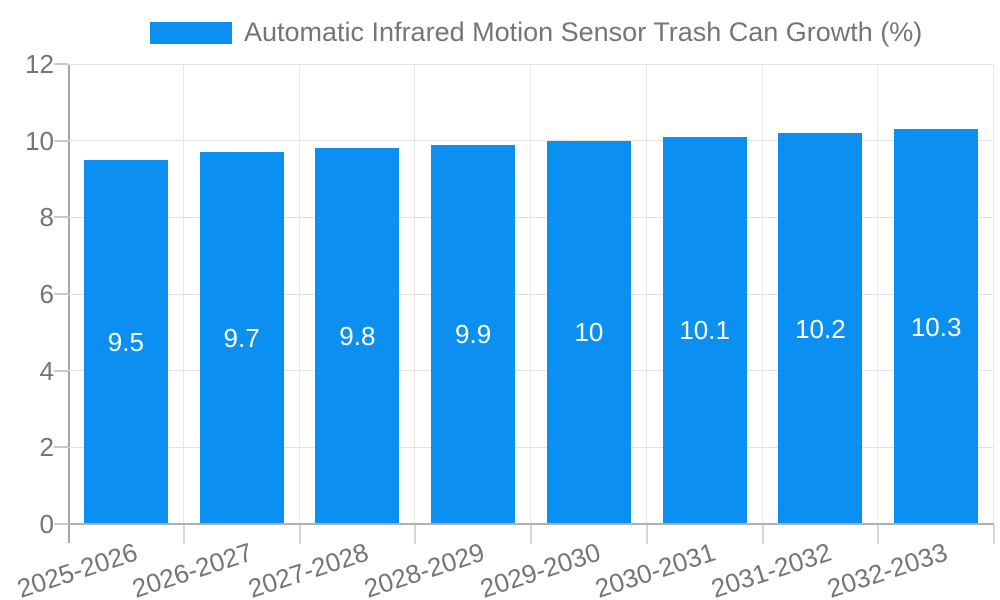  What do you see at coordinates (655, 568) in the screenshot?
I see `x-tick-label: 2030-2031` at bounding box center [655, 568].